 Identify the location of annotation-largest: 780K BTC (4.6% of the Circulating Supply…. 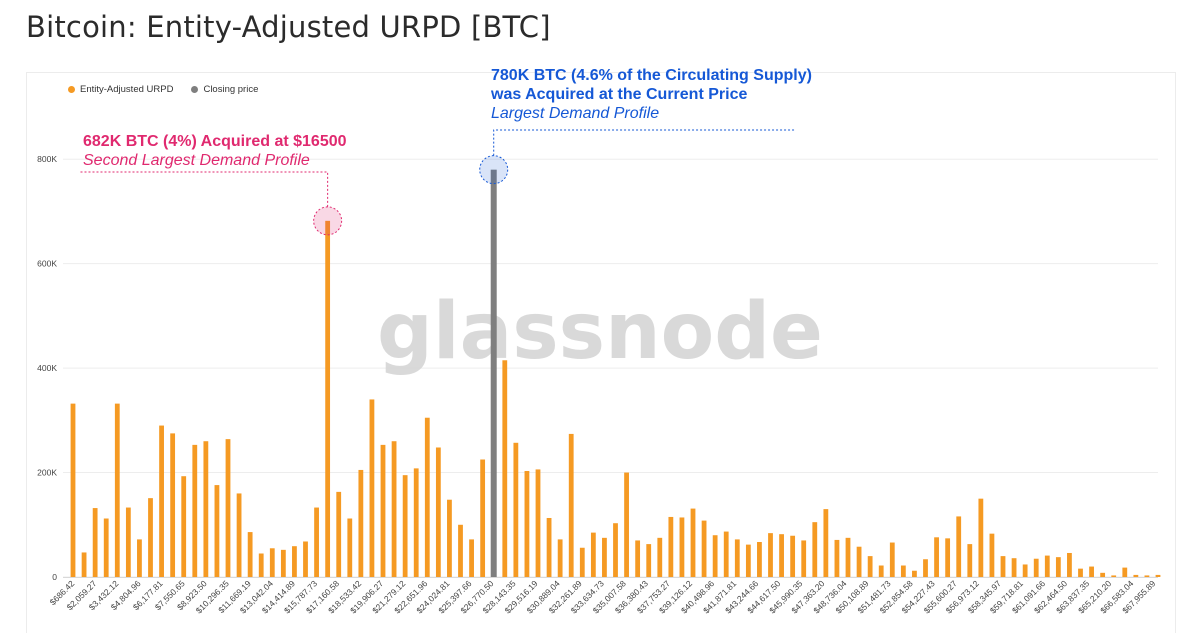
(651, 95).